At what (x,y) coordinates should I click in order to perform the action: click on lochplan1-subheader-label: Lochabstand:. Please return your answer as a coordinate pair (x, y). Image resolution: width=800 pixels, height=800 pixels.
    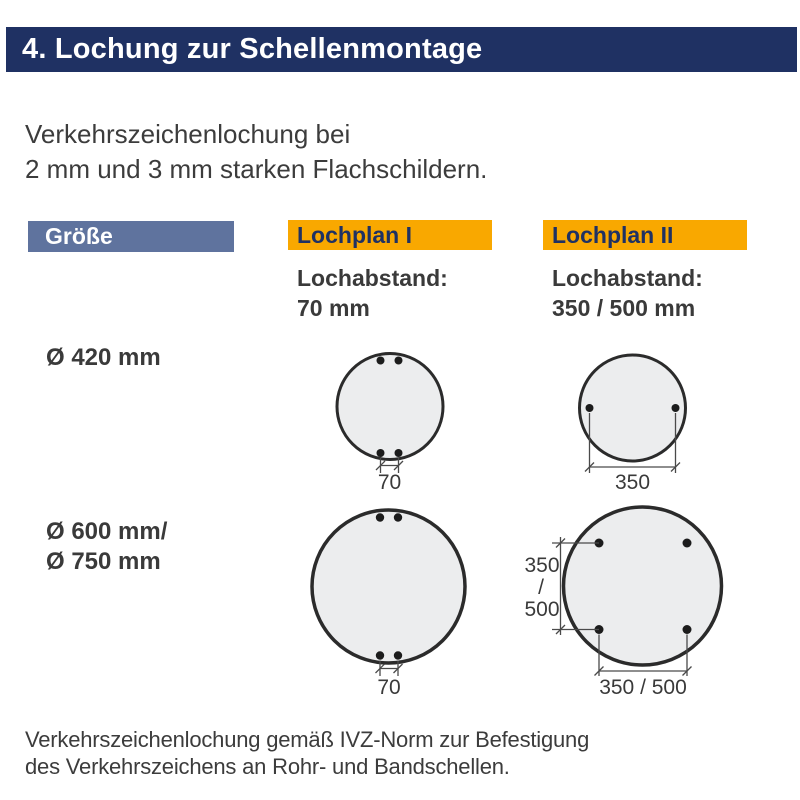
    Looking at the image, I should click on (372, 278).